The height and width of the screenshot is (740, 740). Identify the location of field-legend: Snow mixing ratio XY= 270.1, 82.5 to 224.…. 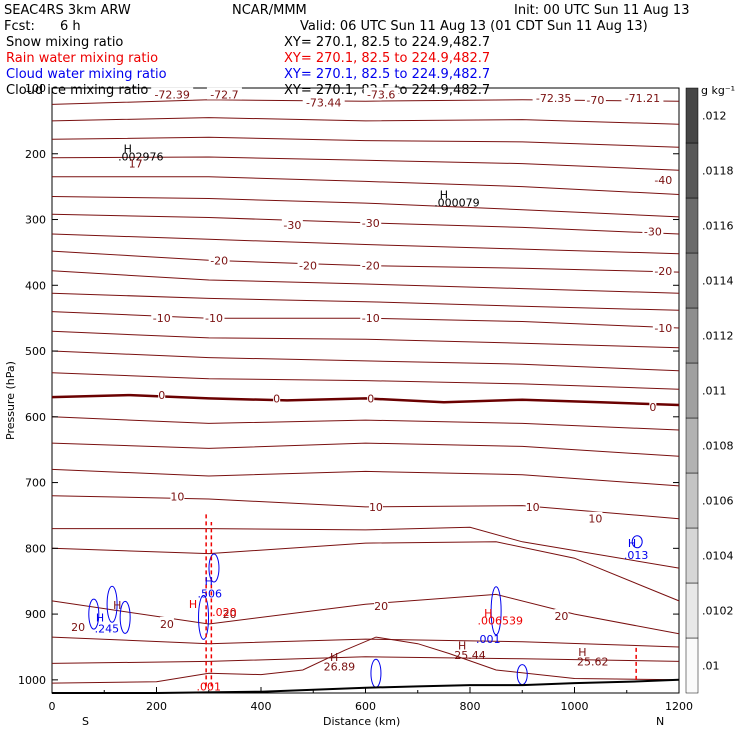
(248, 66).